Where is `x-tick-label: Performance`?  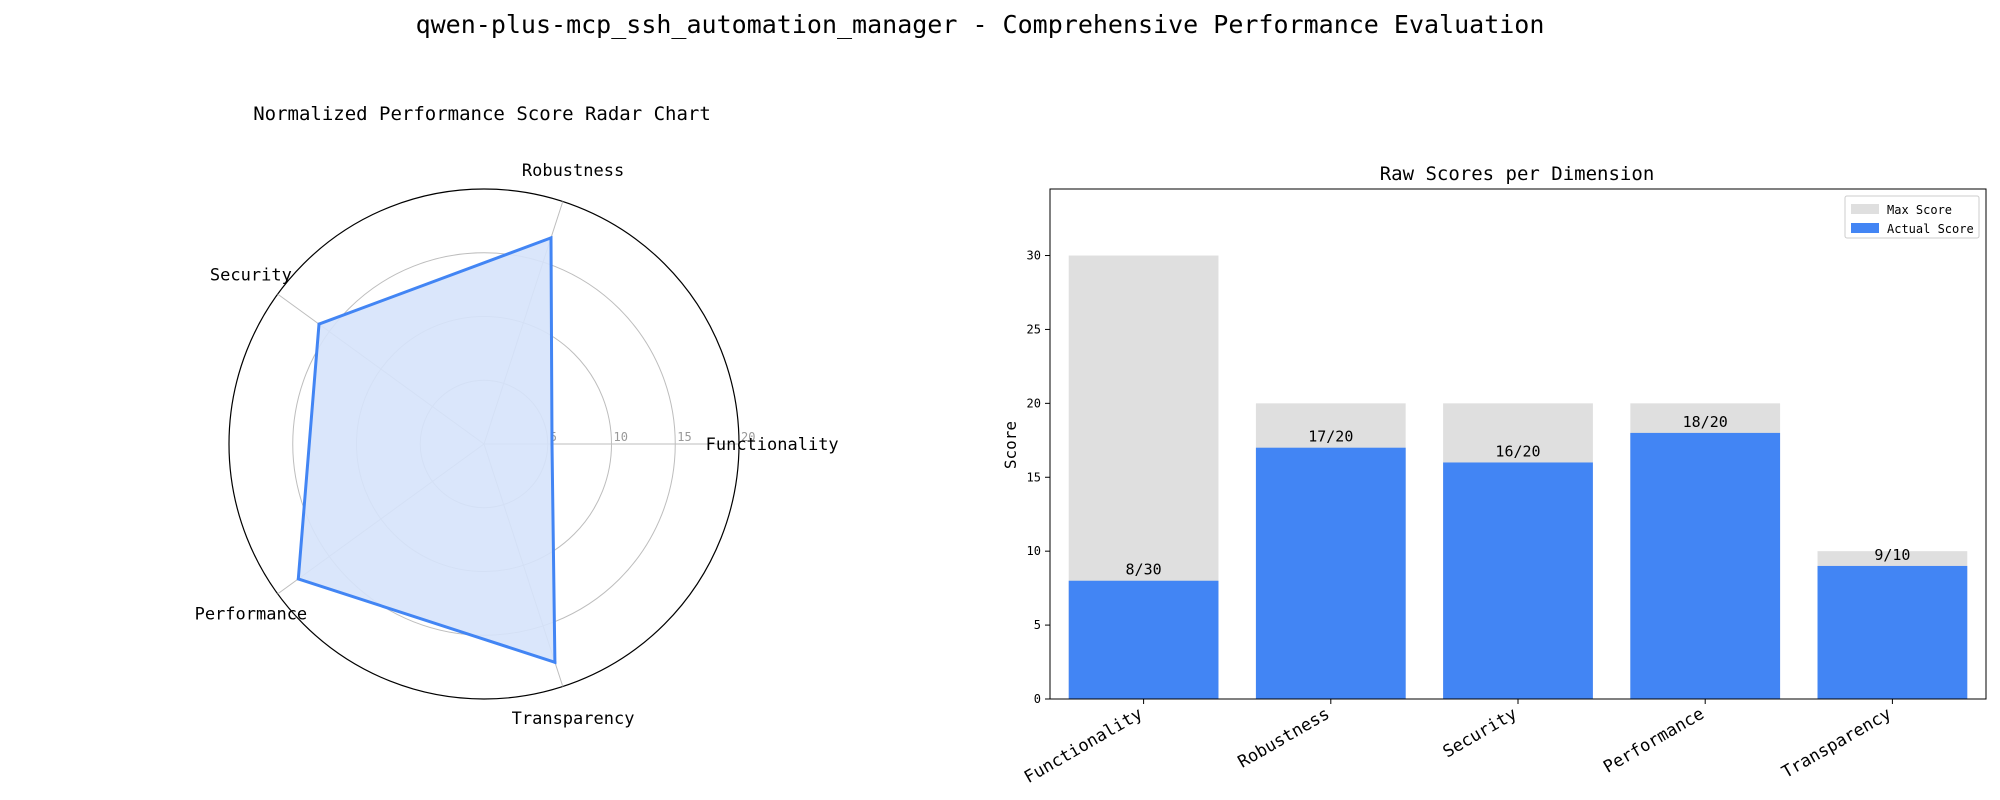
x-tick-label: Performance is located at coordinates (1654, 741).